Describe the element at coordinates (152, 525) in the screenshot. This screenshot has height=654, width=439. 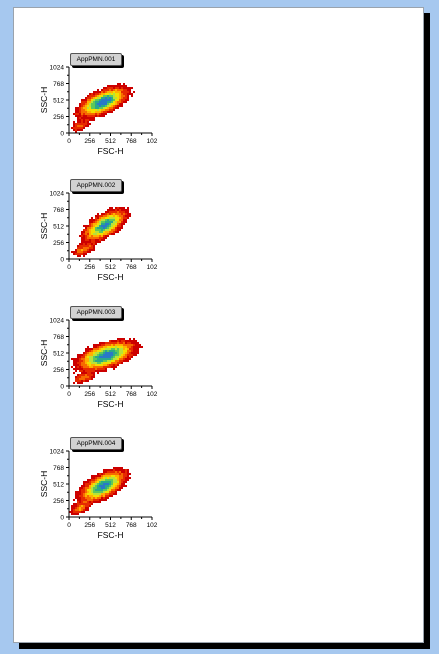
I see `x-tick-label: 102` at that location.